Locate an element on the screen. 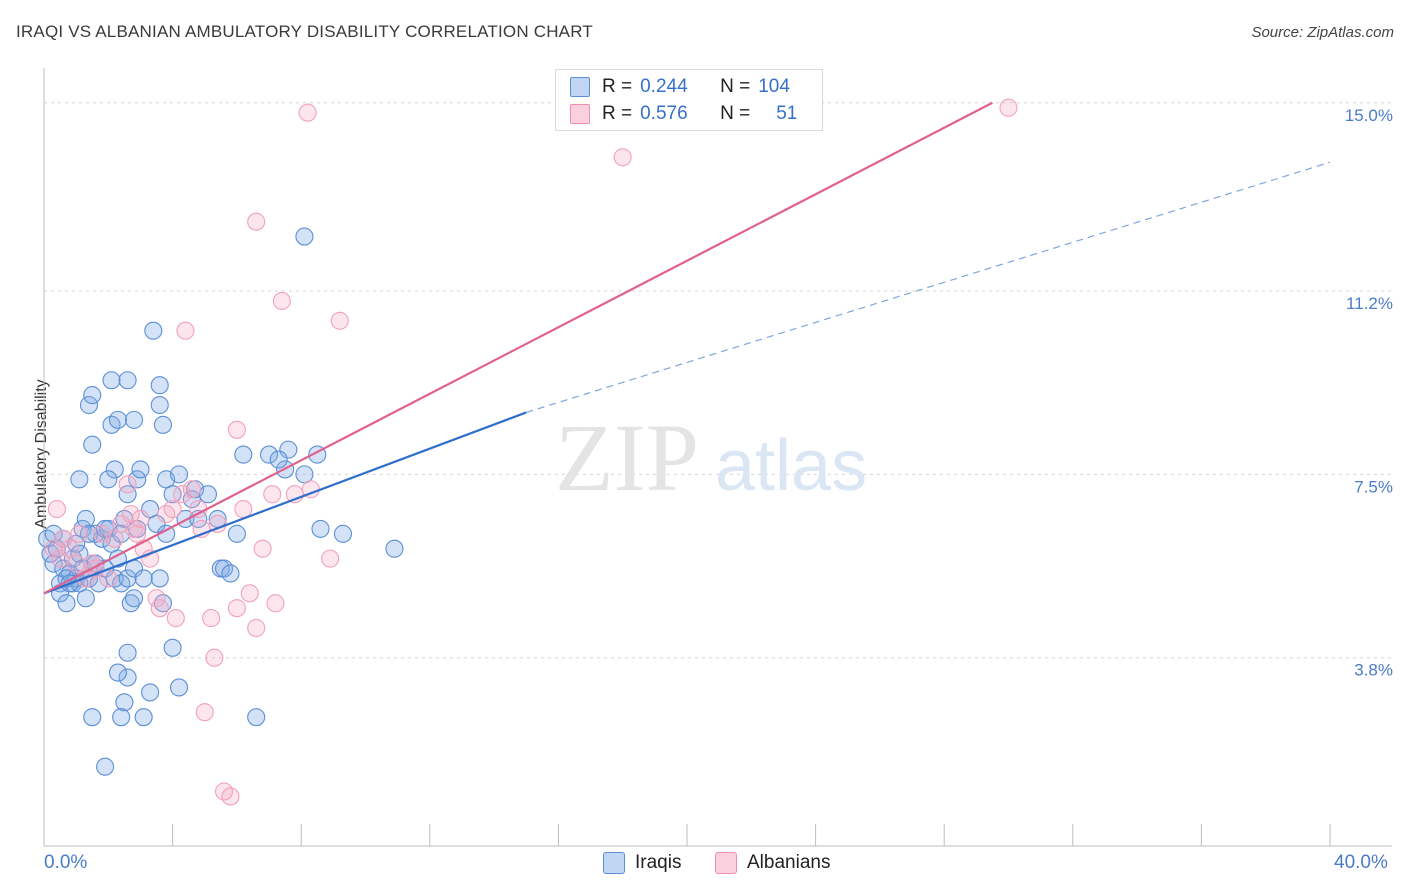 This screenshot has width=1406, height=892. watermark: ZIP atlas is located at coordinates (711, 457).